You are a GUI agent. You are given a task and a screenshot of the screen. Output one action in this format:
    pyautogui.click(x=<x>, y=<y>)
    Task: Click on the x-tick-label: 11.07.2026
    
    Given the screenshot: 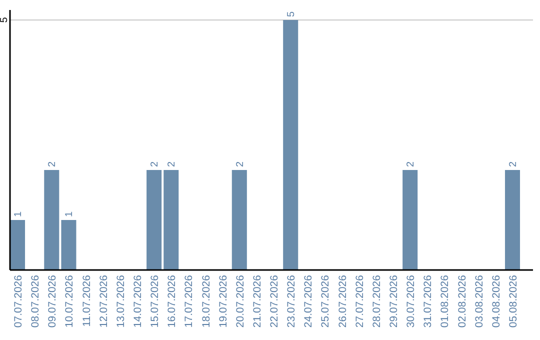 What is the action you would take?
    pyautogui.click(x=86, y=300)
    